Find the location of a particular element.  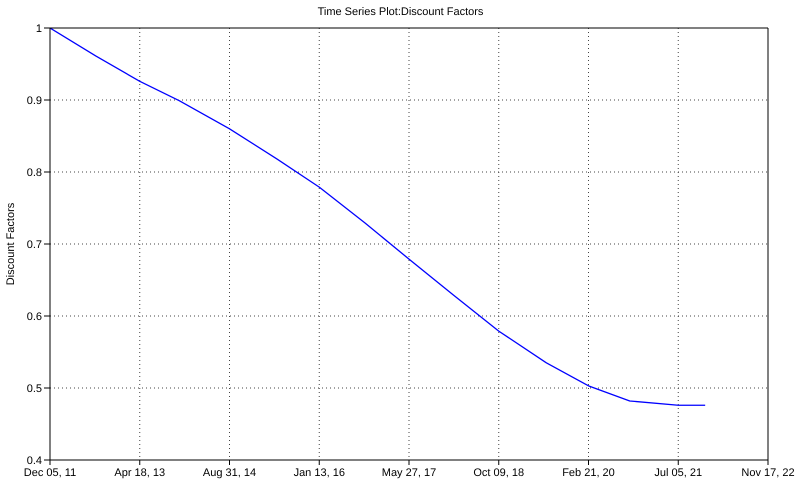

x-tick-label: Oct 09, 18 is located at coordinates (498, 472).